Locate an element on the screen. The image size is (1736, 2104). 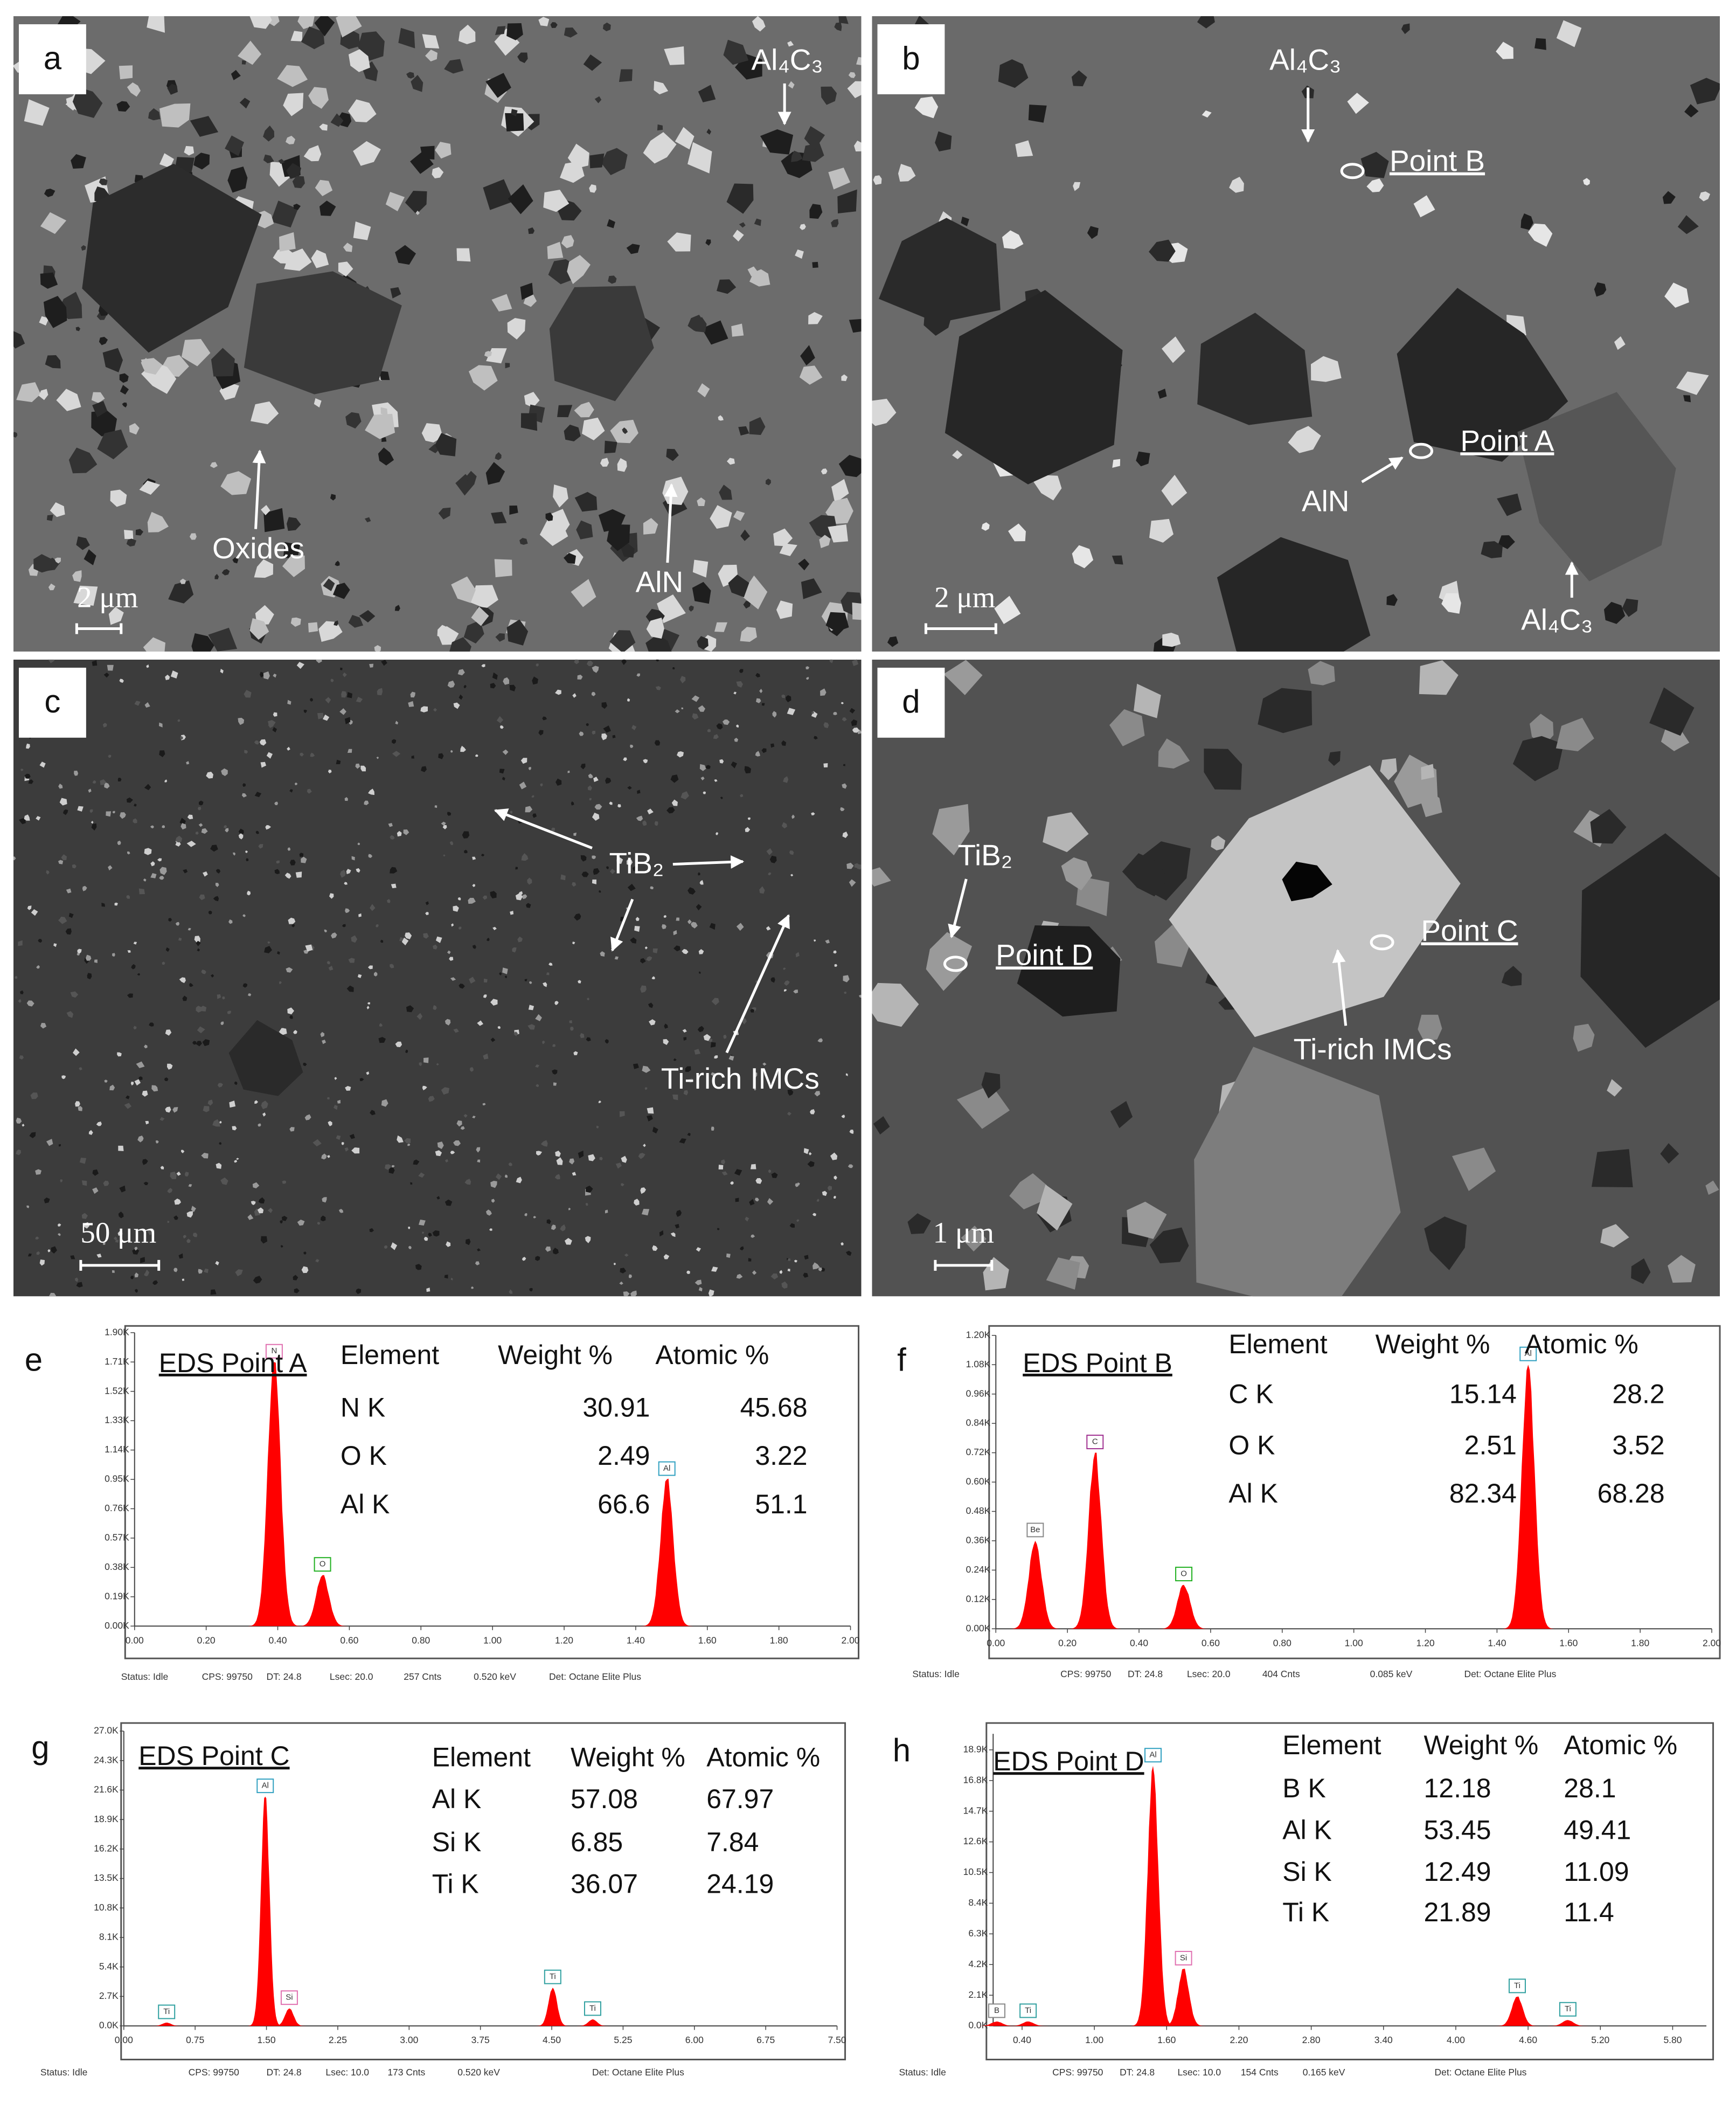
x-tick-label: 3.00 is located at coordinates (409, 2039).